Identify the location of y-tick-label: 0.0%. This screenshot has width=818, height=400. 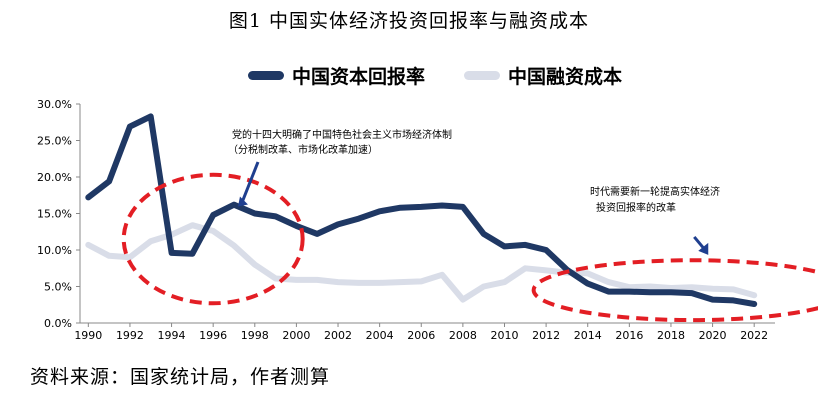
(58, 323).